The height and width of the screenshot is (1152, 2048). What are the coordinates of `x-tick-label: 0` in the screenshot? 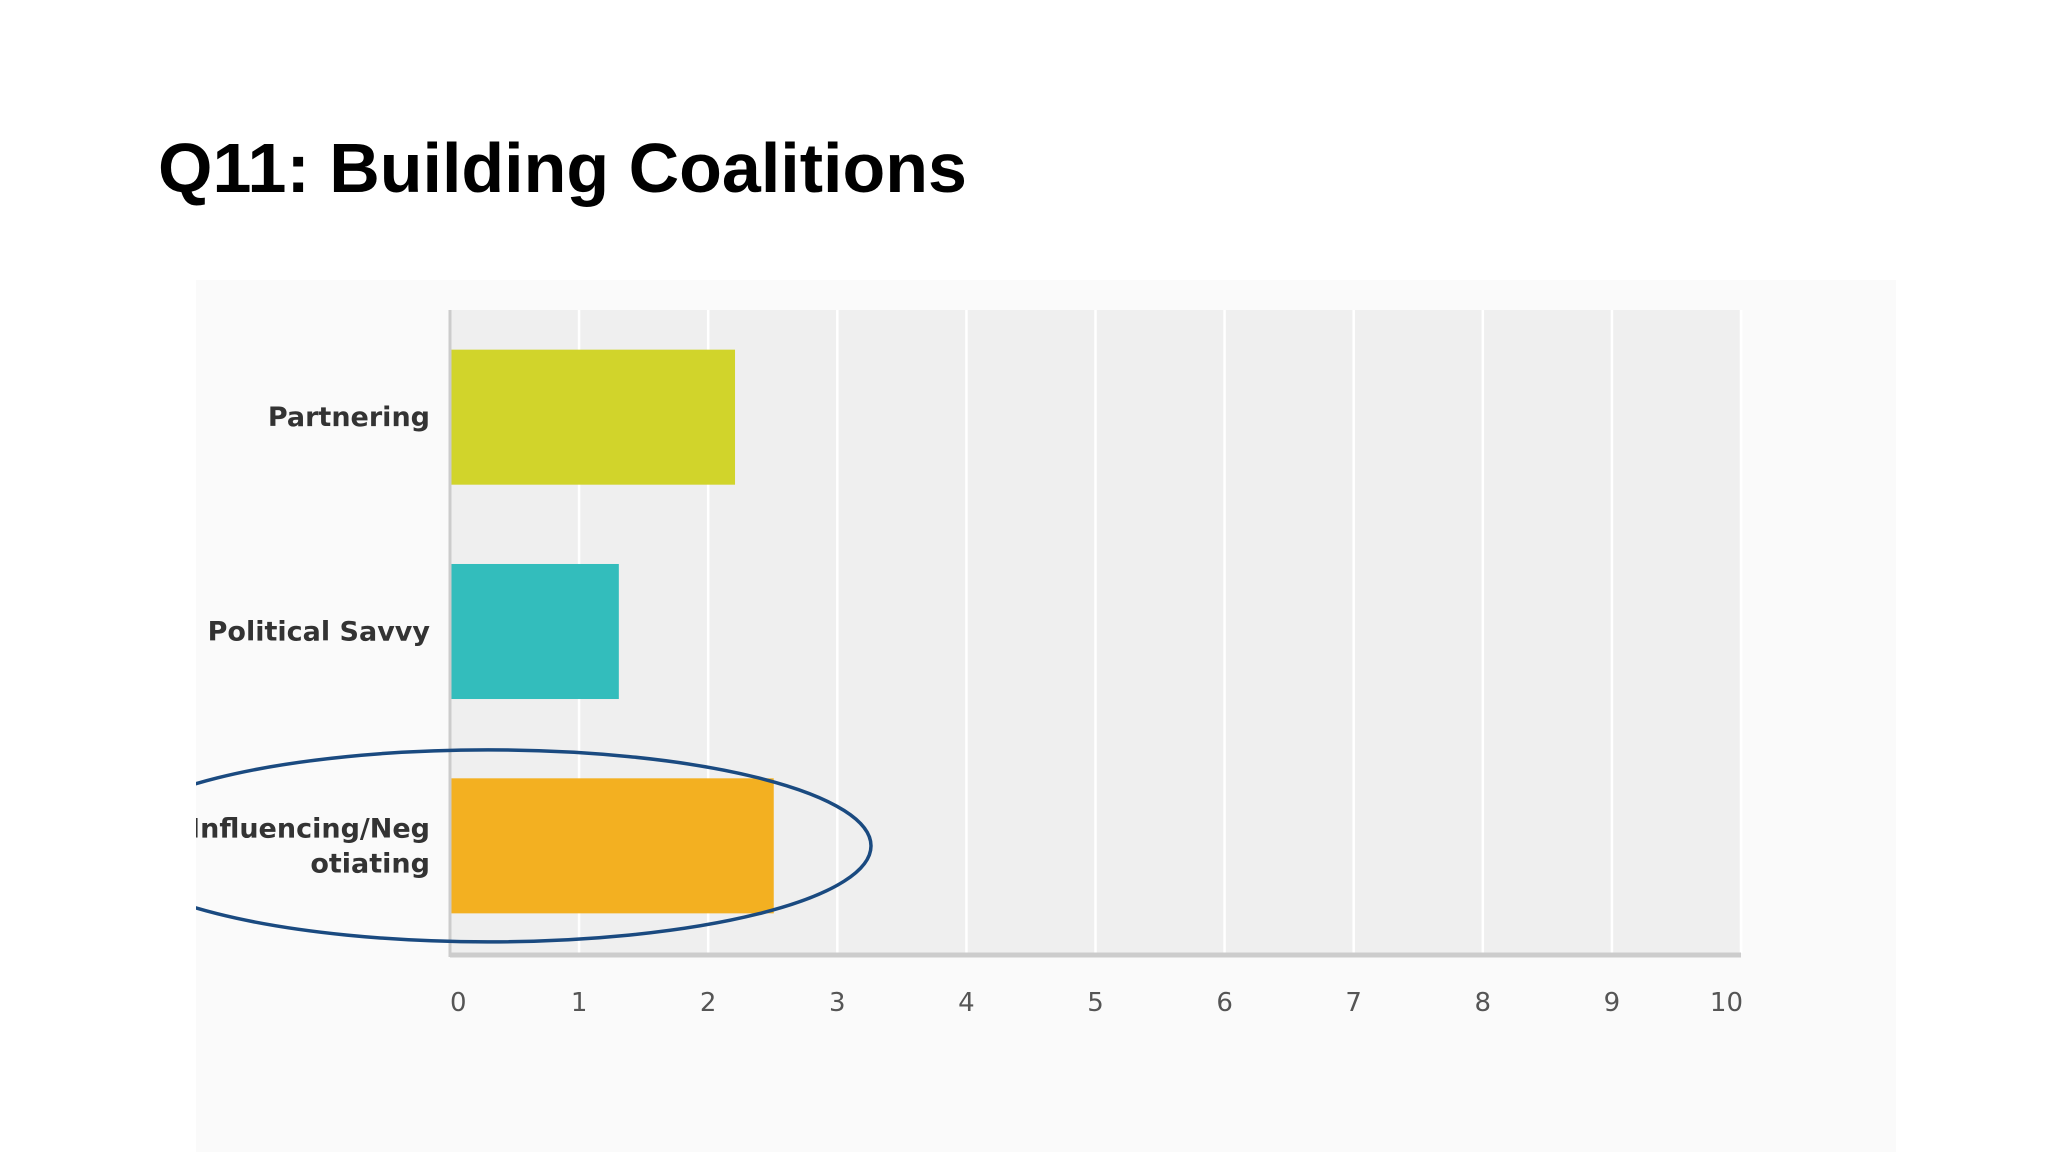 It's located at (458, 1003).